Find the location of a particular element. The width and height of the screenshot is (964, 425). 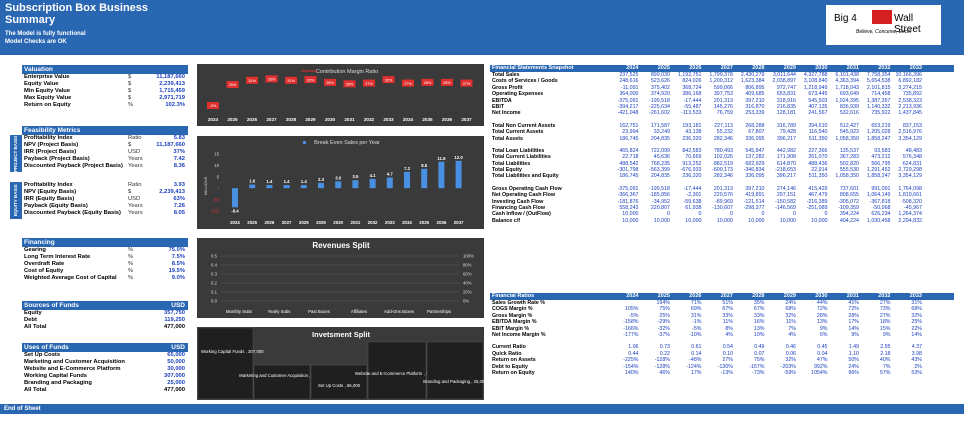

margin-ratio-cell: -32% is located at coordinates (663, 328).